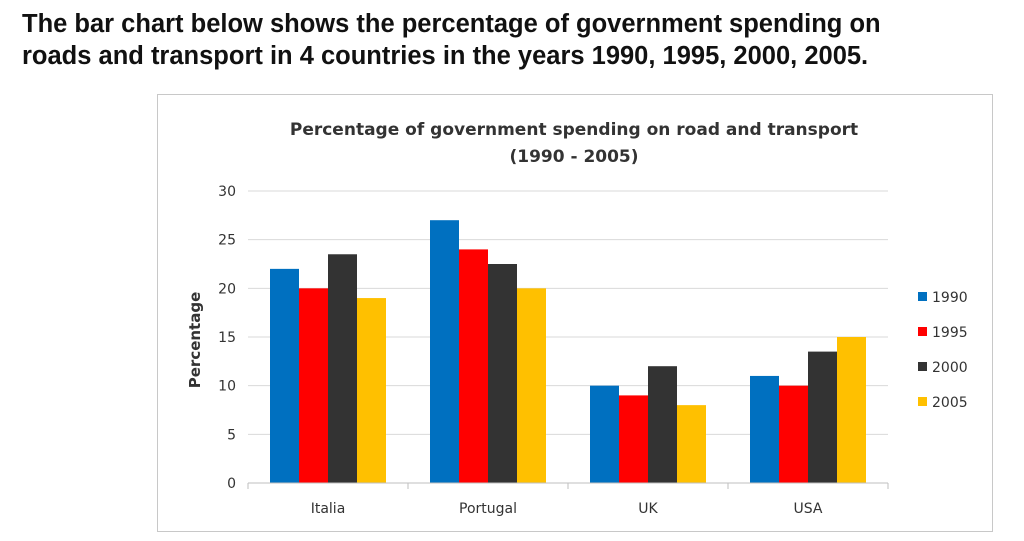  Describe the element at coordinates (284, 375) in the screenshot. I see `bar-italia-1990` at that location.